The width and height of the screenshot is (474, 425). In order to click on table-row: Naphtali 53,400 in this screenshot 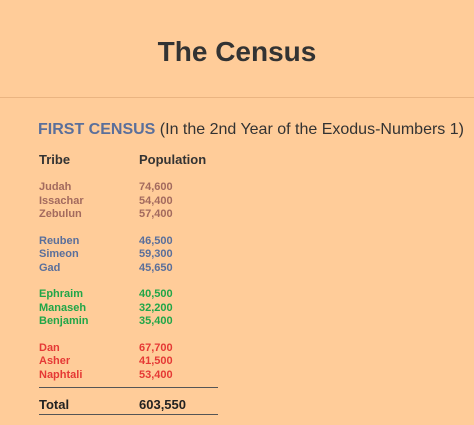, I will do `click(129, 376)`.